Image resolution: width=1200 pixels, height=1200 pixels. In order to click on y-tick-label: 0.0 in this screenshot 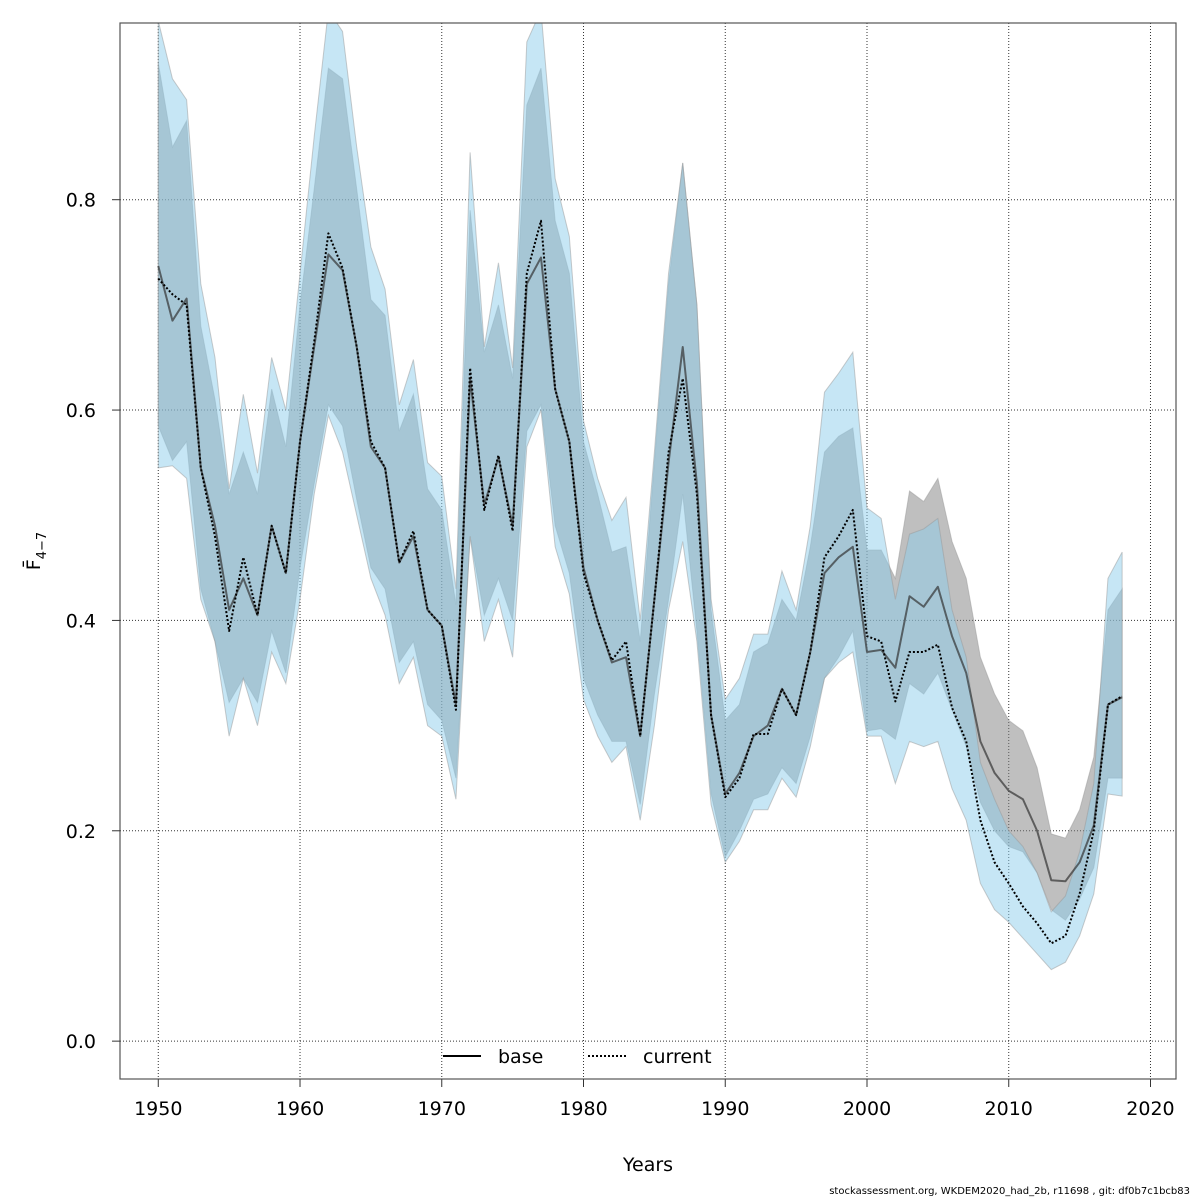, I will do `click(81, 1042)`.